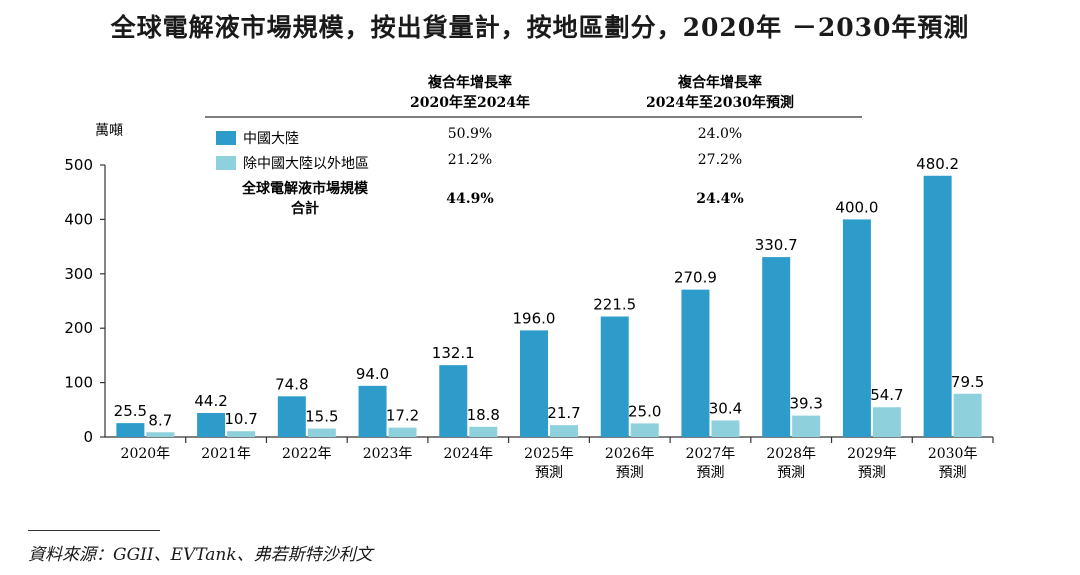 The width and height of the screenshot is (1080, 575). Describe the element at coordinates (372, 374) in the screenshot. I see `data-label-china: 94.0` at that location.